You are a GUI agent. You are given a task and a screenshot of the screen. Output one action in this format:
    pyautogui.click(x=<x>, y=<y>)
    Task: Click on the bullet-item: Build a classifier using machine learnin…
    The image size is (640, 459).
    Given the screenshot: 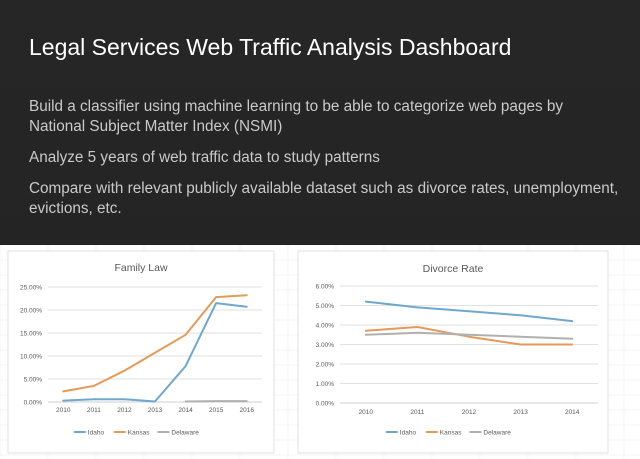 What is the action you would take?
    pyautogui.click(x=296, y=116)
    